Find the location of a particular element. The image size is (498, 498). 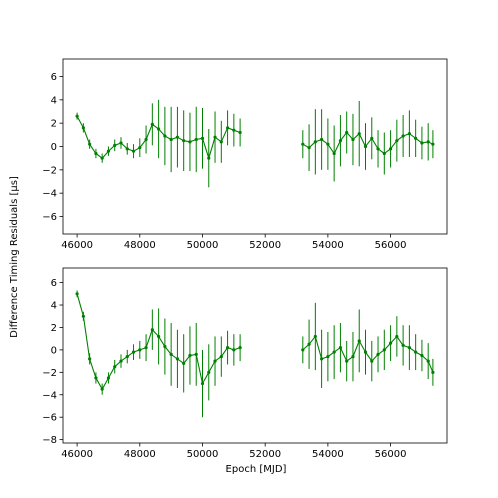

y-tick-label: 0 is located at coordinates (54, 350).